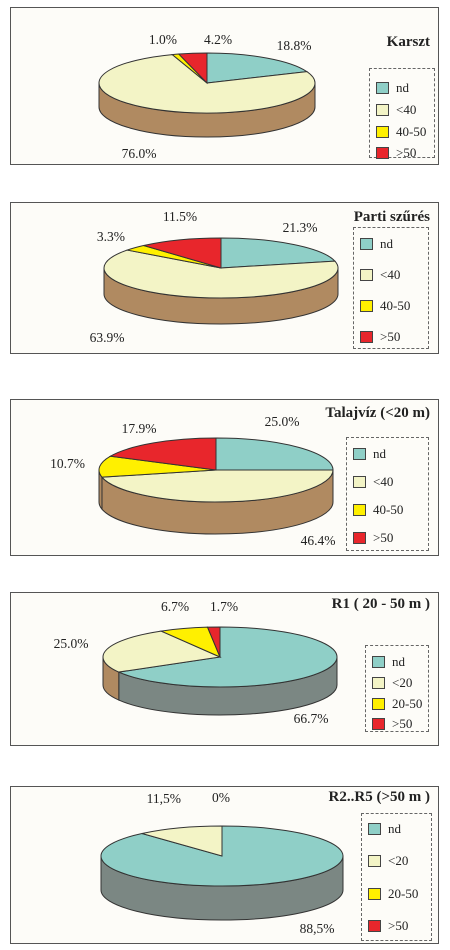  Describe the element at coordinates (139, 153) in the screenshot. I see `slice-value-label-low: 76.0%` at that location.